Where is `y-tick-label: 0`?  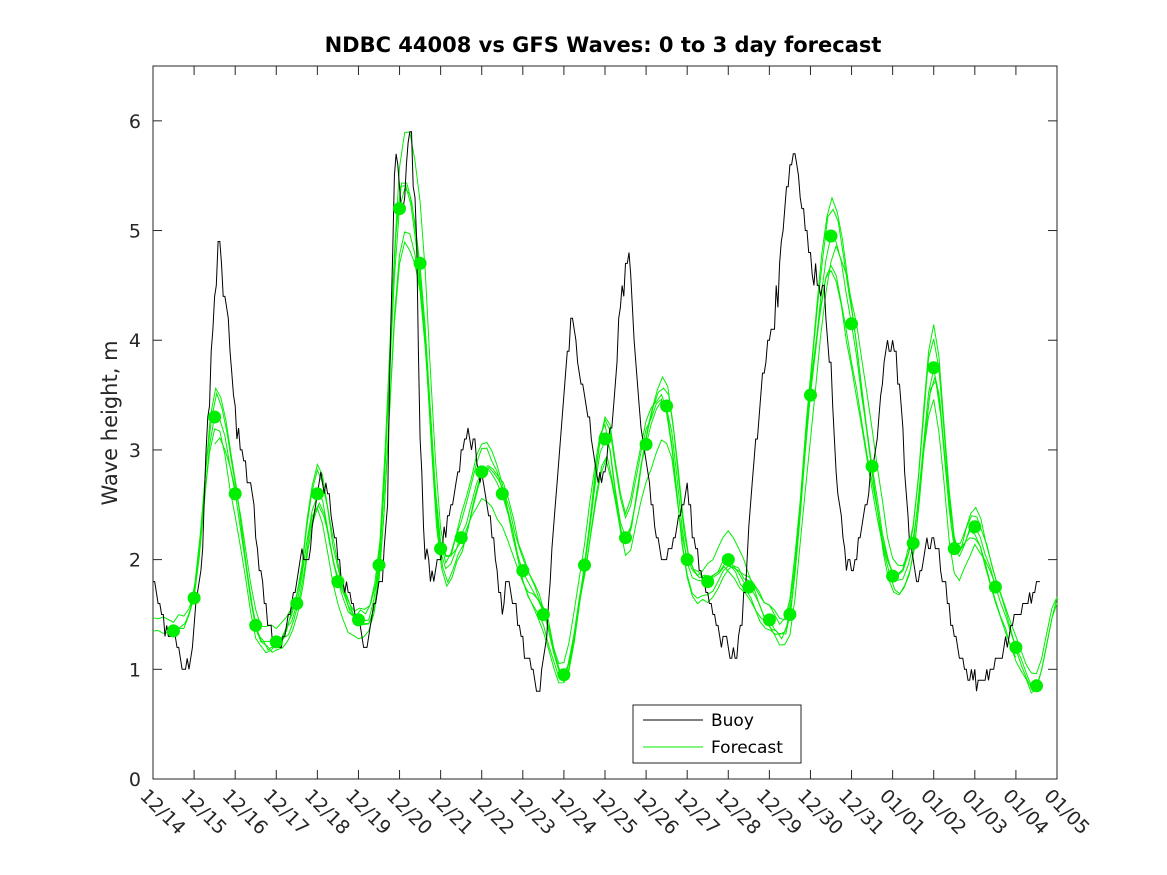
y-tick-label: 0 is located at coordinates (135, 780).